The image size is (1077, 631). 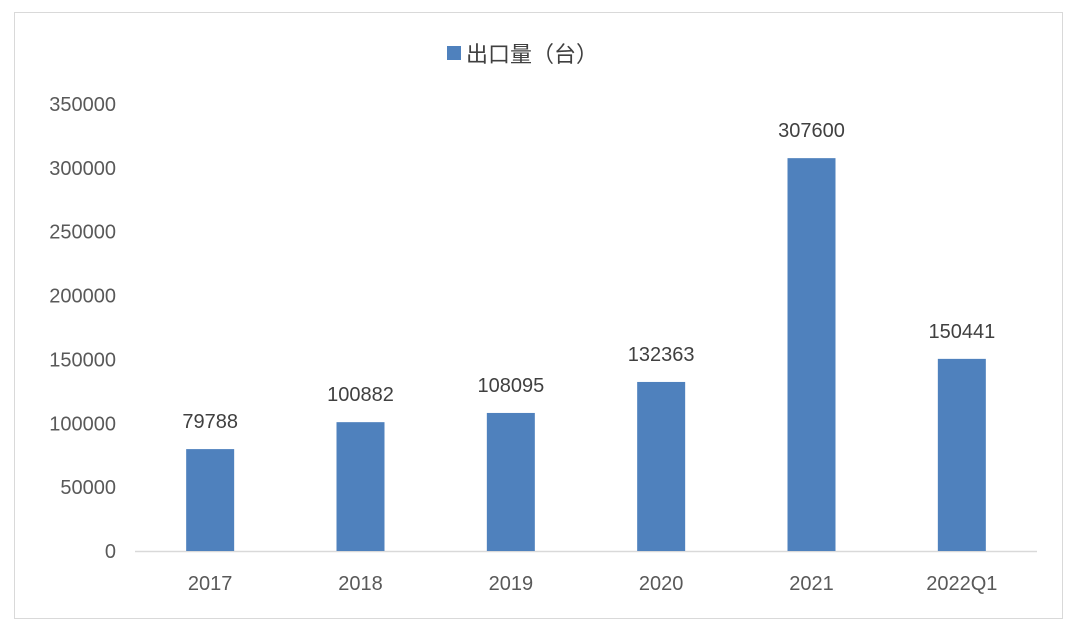 I want to click on x-tick-label: 2017, so click(x=210, y=584).